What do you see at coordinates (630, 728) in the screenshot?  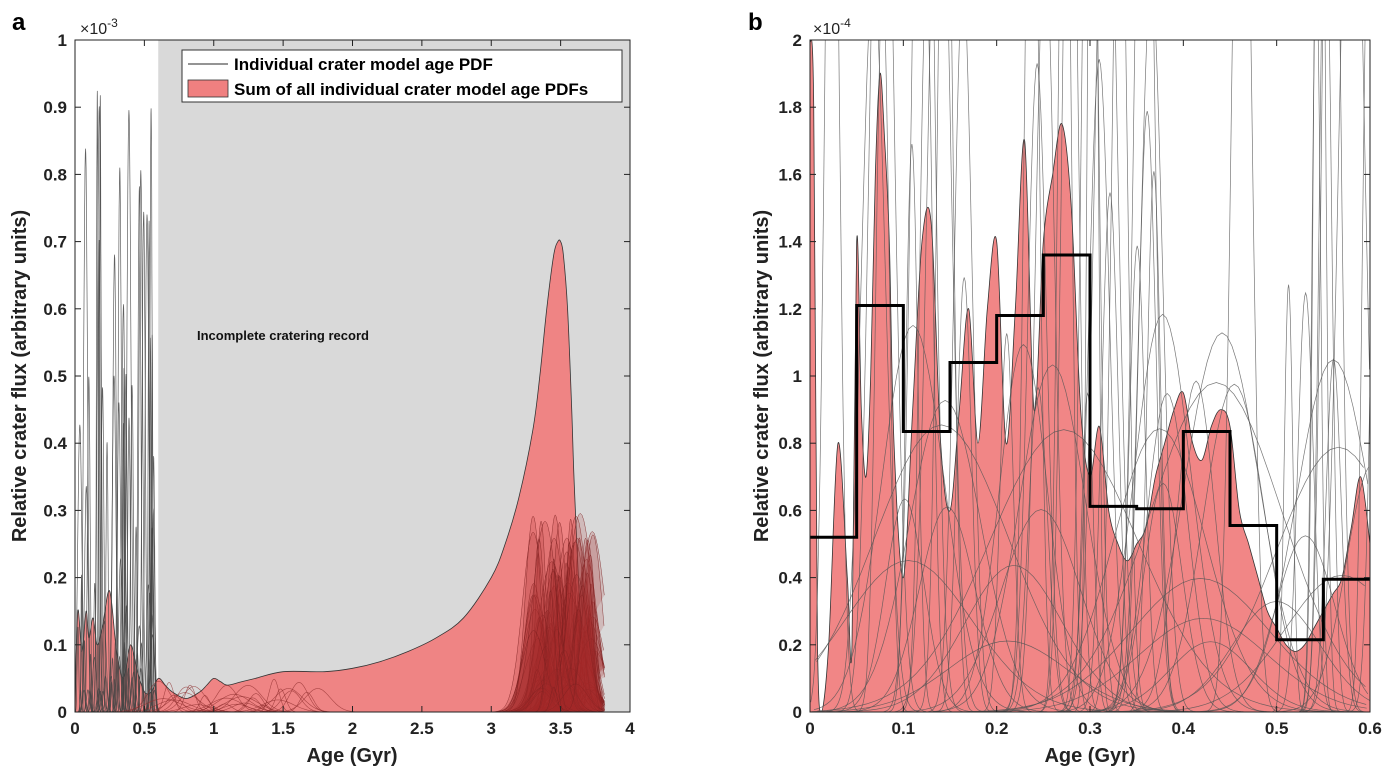 I see `x-tick-label: 4` at bounding box center [630, 728].